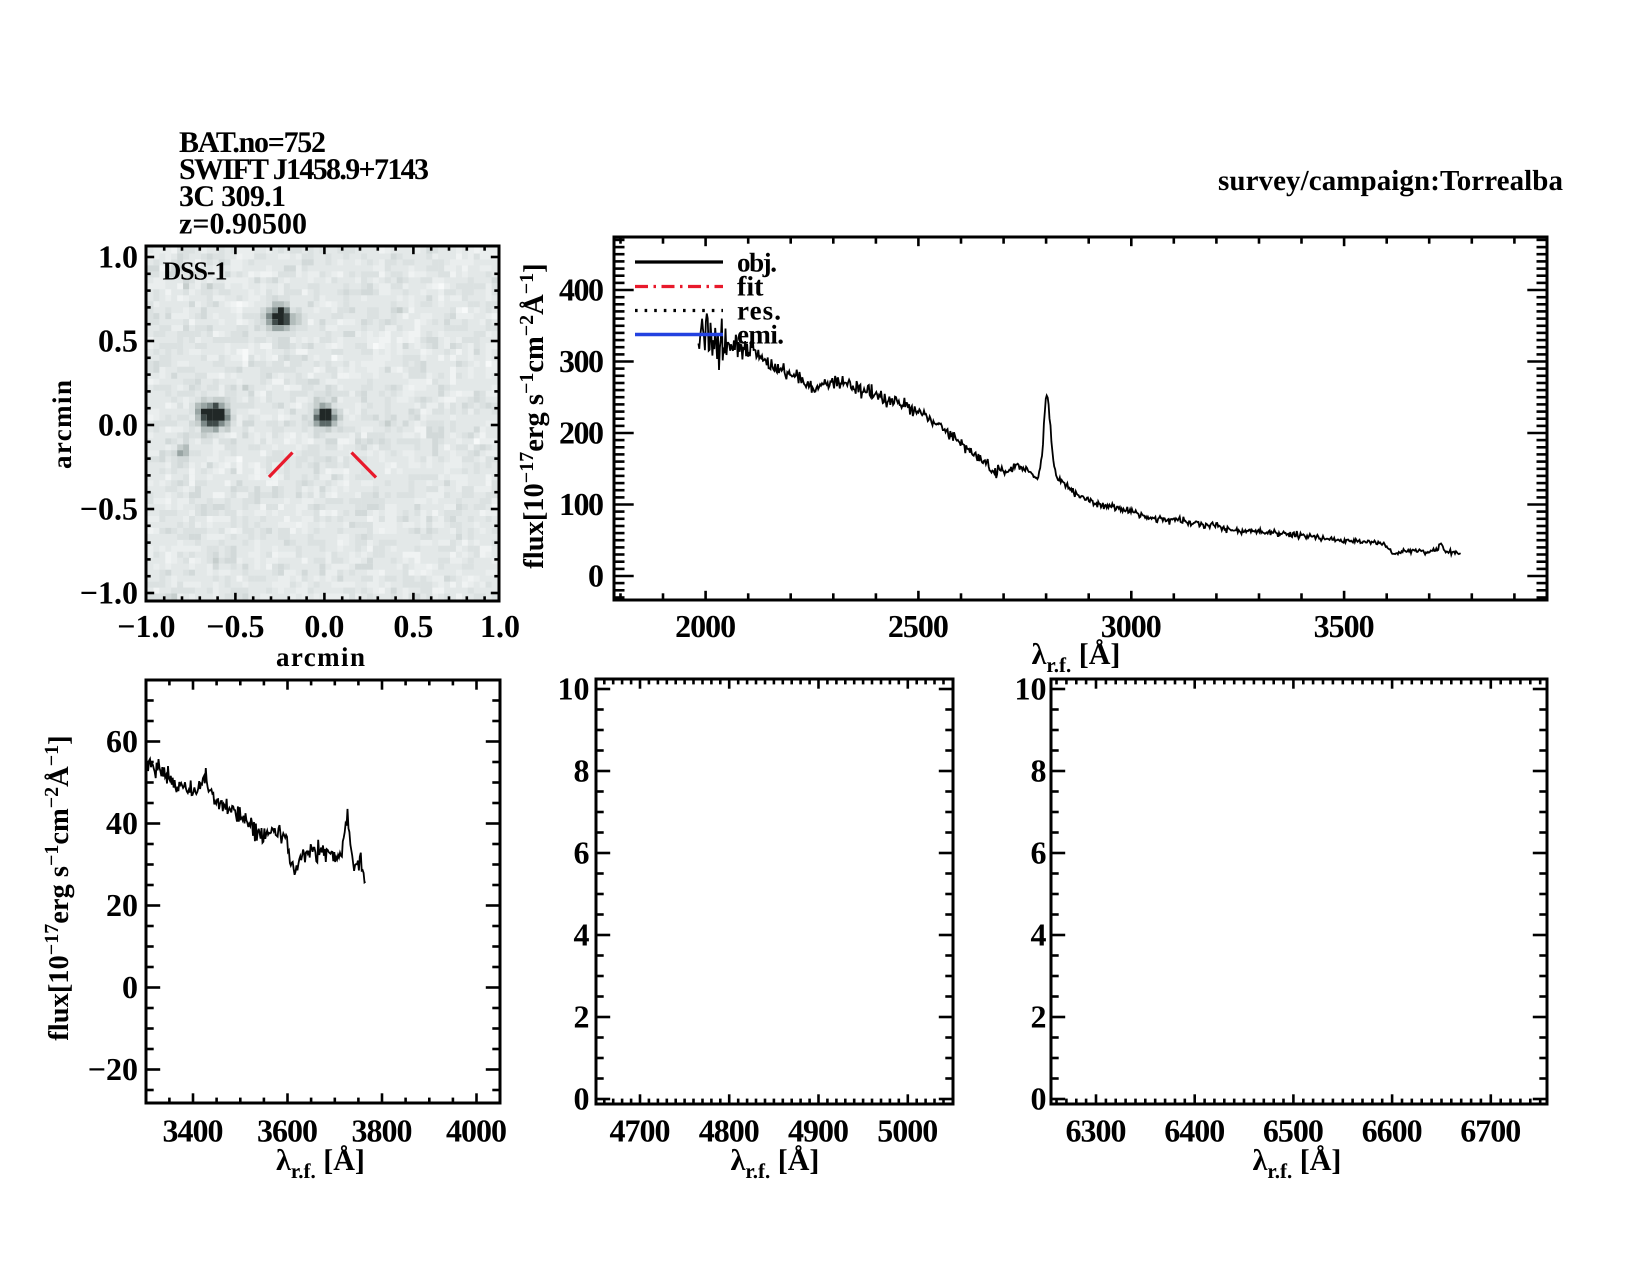 The width and height of the screenshot is (1650, 1275). Describe the element at coordinates (122, 741) in the screenshot. I see `svg-text: 60` at that location.